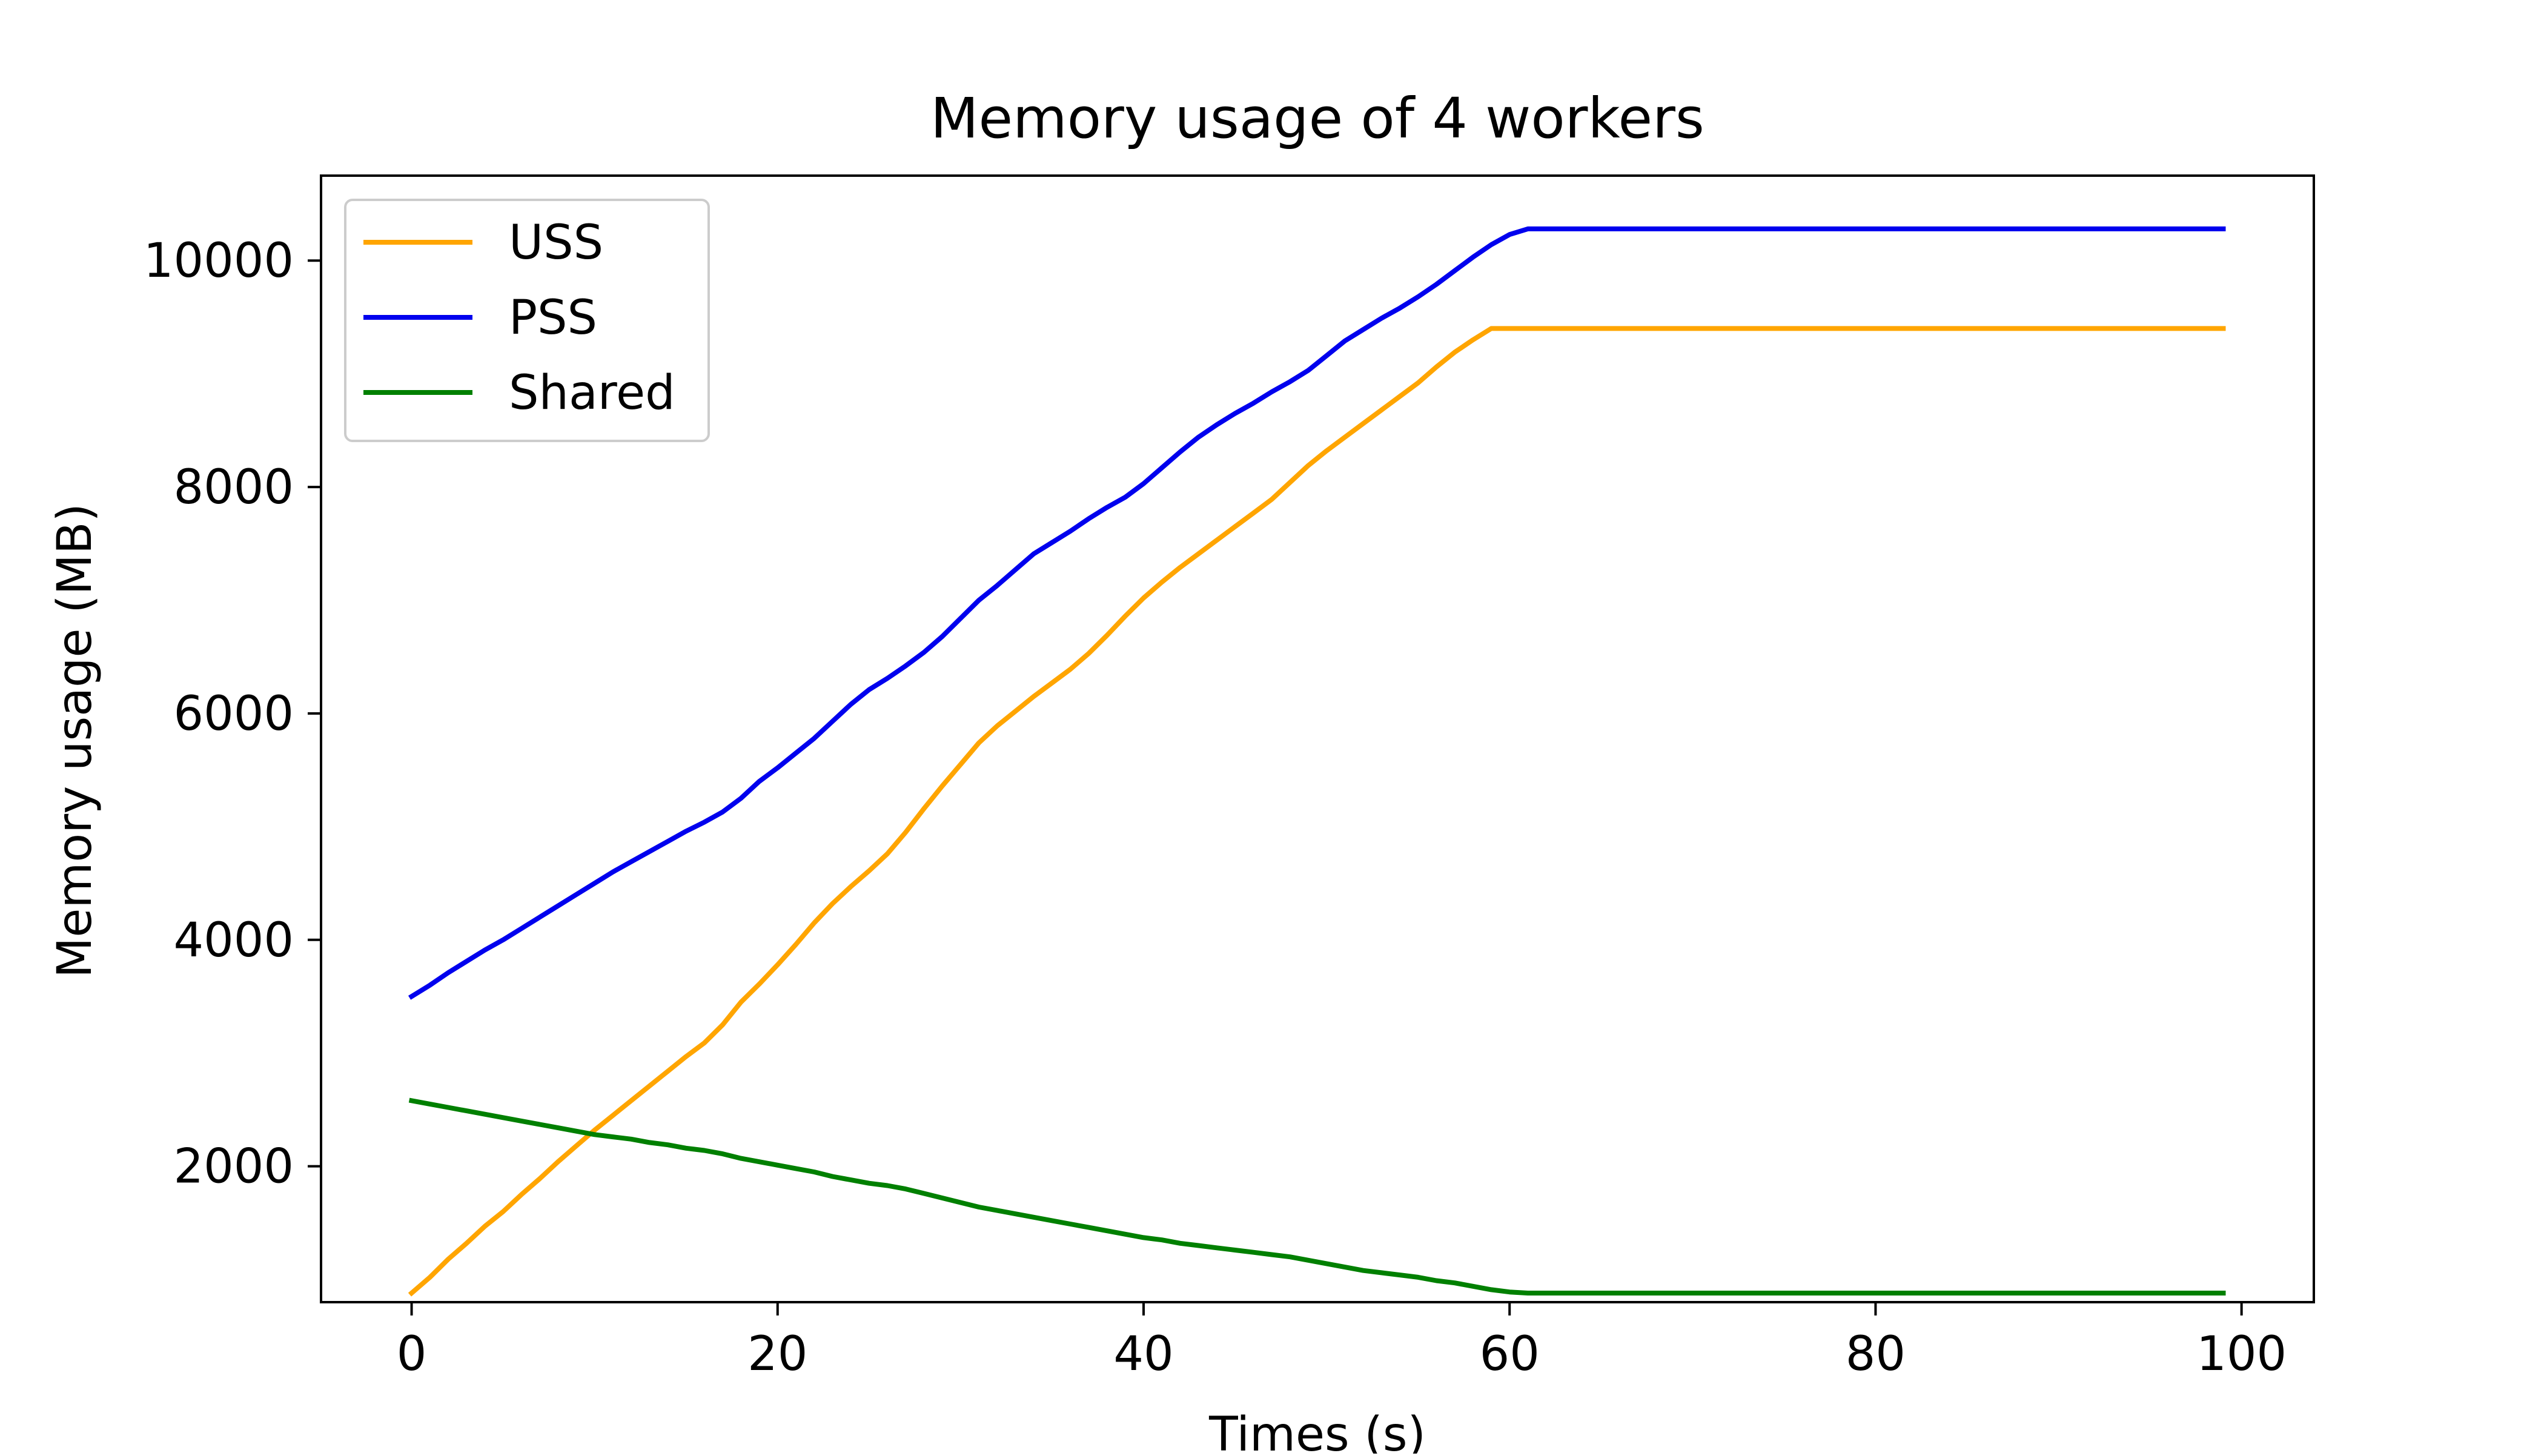 The image size is (2544, 1456). Describe the element at coordinates (556, 243) in the screenshot. I see `legend-label-uss: USS` at that location.